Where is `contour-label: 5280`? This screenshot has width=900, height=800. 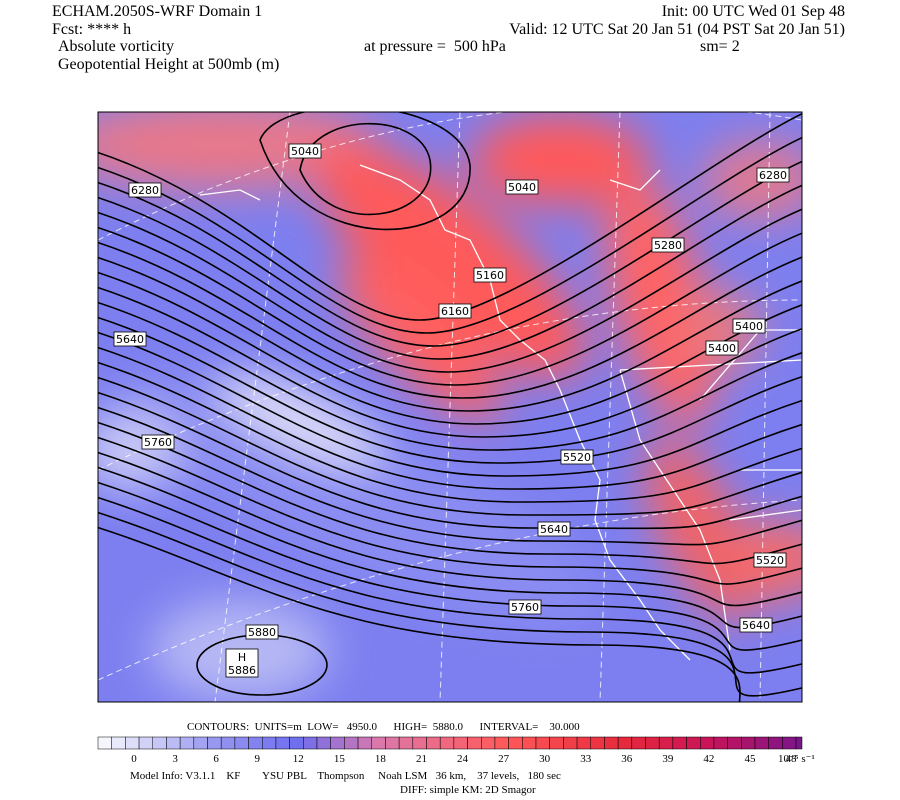
contour-label: 5280 is located at coordinates (668, 245).